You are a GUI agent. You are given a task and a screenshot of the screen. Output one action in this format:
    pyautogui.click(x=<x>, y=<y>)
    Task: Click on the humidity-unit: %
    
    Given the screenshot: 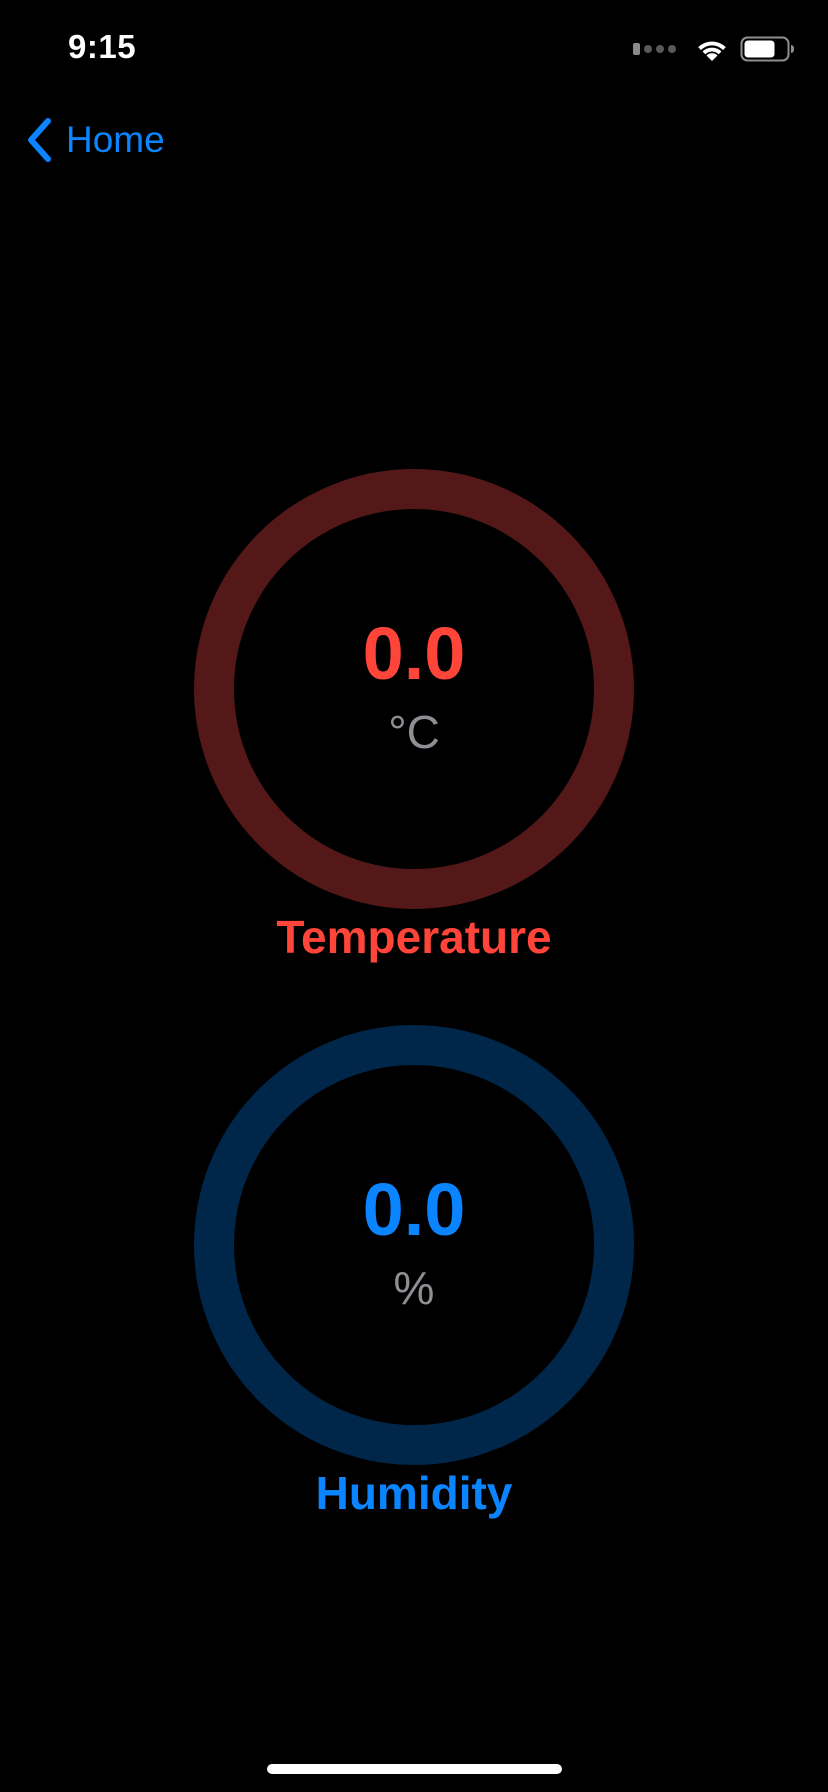 What is the action you would take?
    pyautogui.click(x=414, y=1288)
    